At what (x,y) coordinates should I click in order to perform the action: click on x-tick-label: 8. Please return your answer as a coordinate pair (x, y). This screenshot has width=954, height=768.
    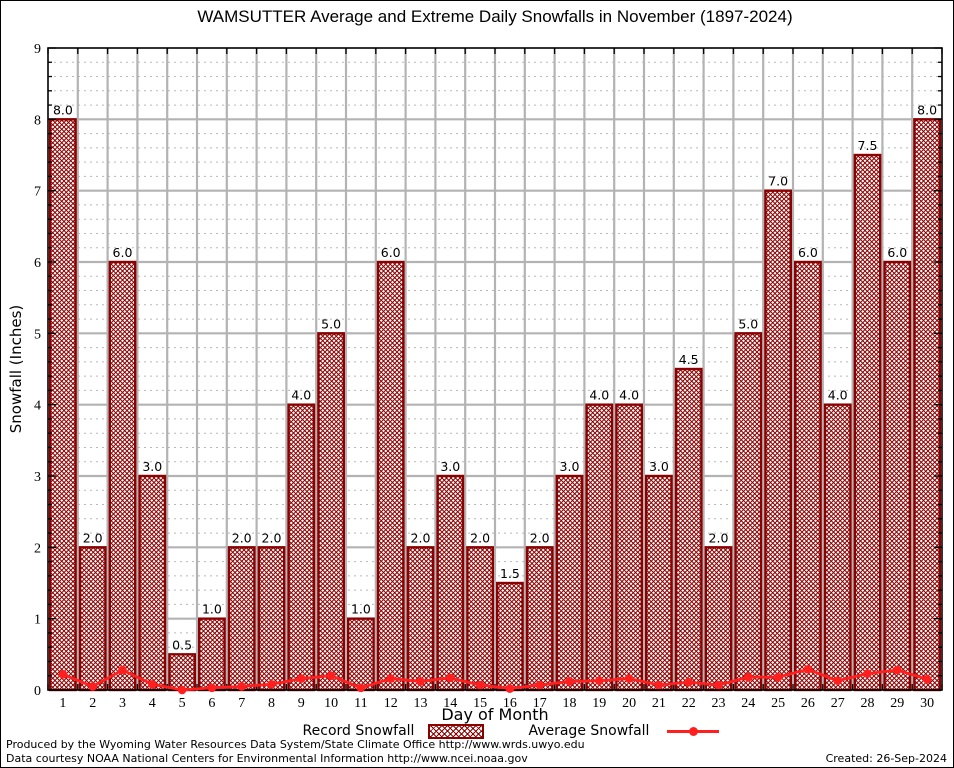
    Looking at the image, I should click on (271, 703).